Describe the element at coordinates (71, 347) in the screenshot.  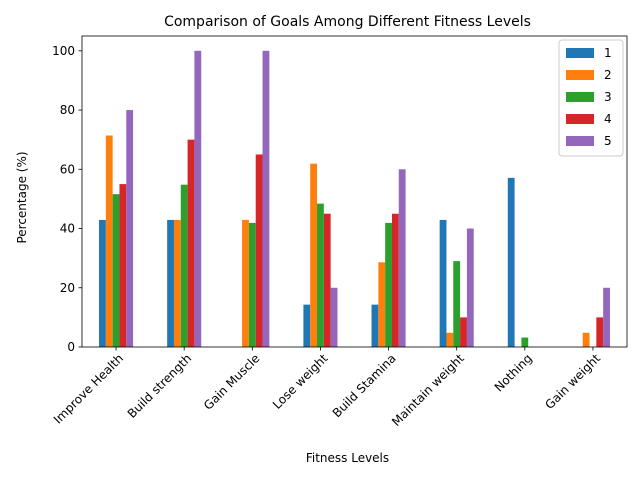
I see `y-tick-label: 0` at that location.